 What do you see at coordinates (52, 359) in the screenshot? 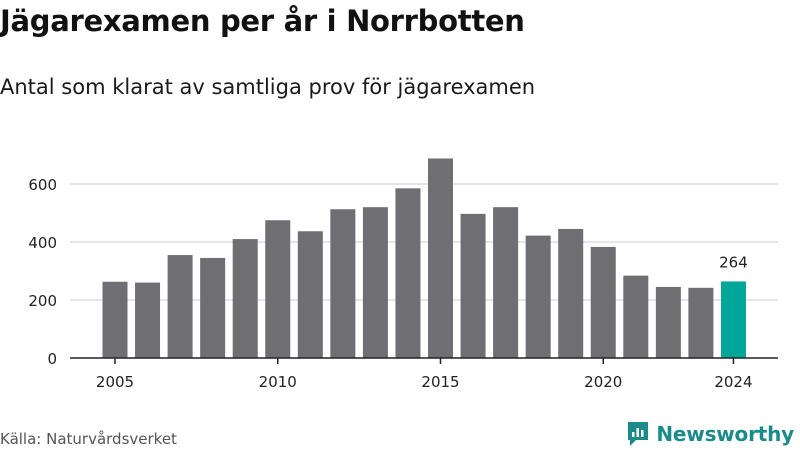
I see `y-tick-label: 0` at bounding box center [52, 359].